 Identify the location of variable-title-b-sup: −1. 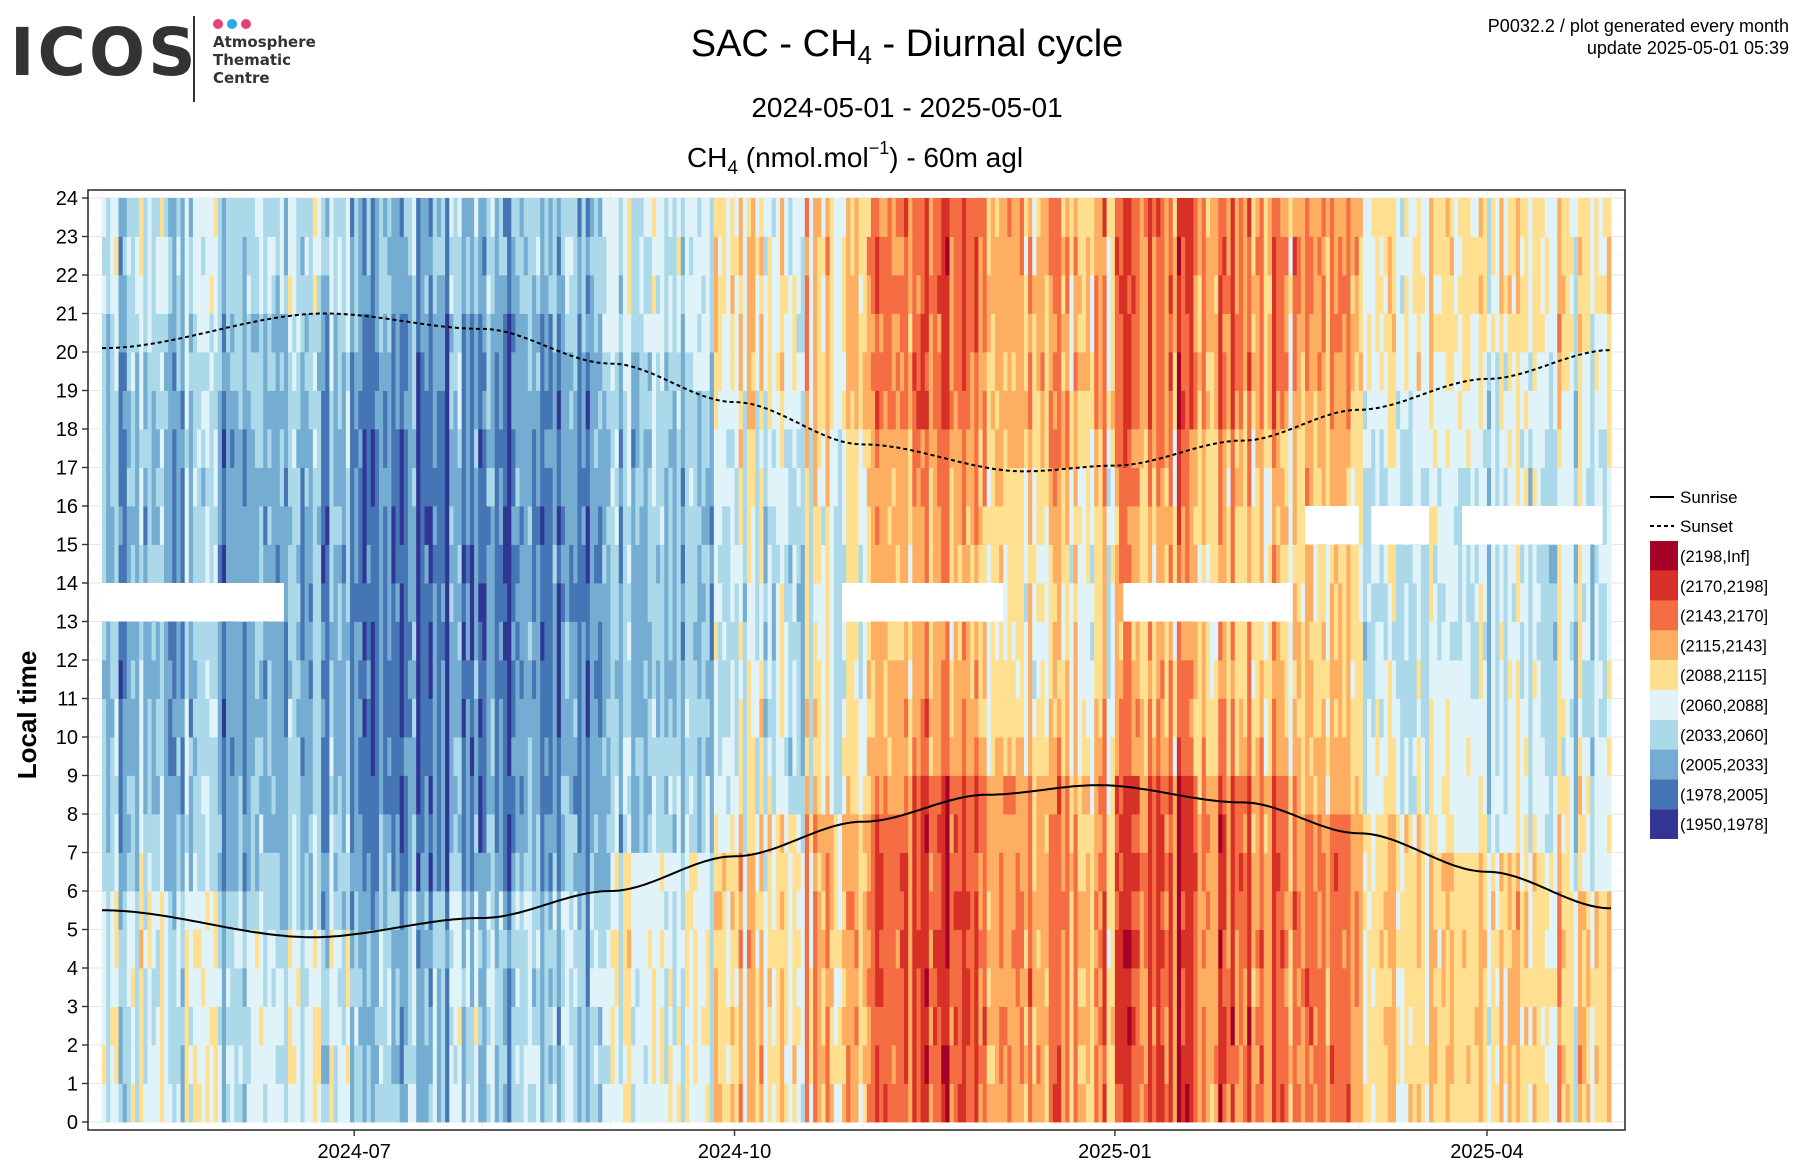
(879, 148).